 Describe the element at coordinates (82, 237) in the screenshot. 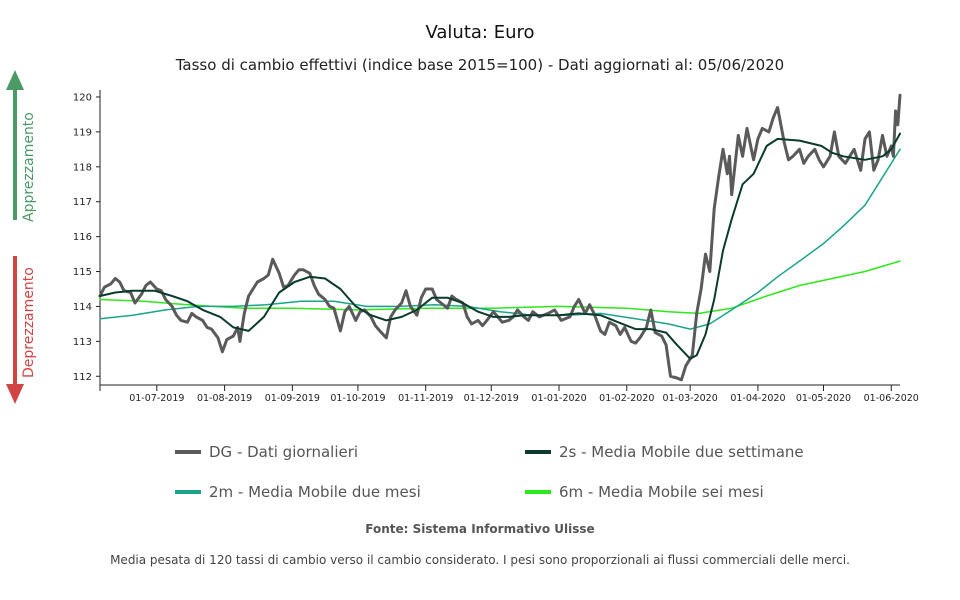

I see `y-tick-label: 116` at that location.